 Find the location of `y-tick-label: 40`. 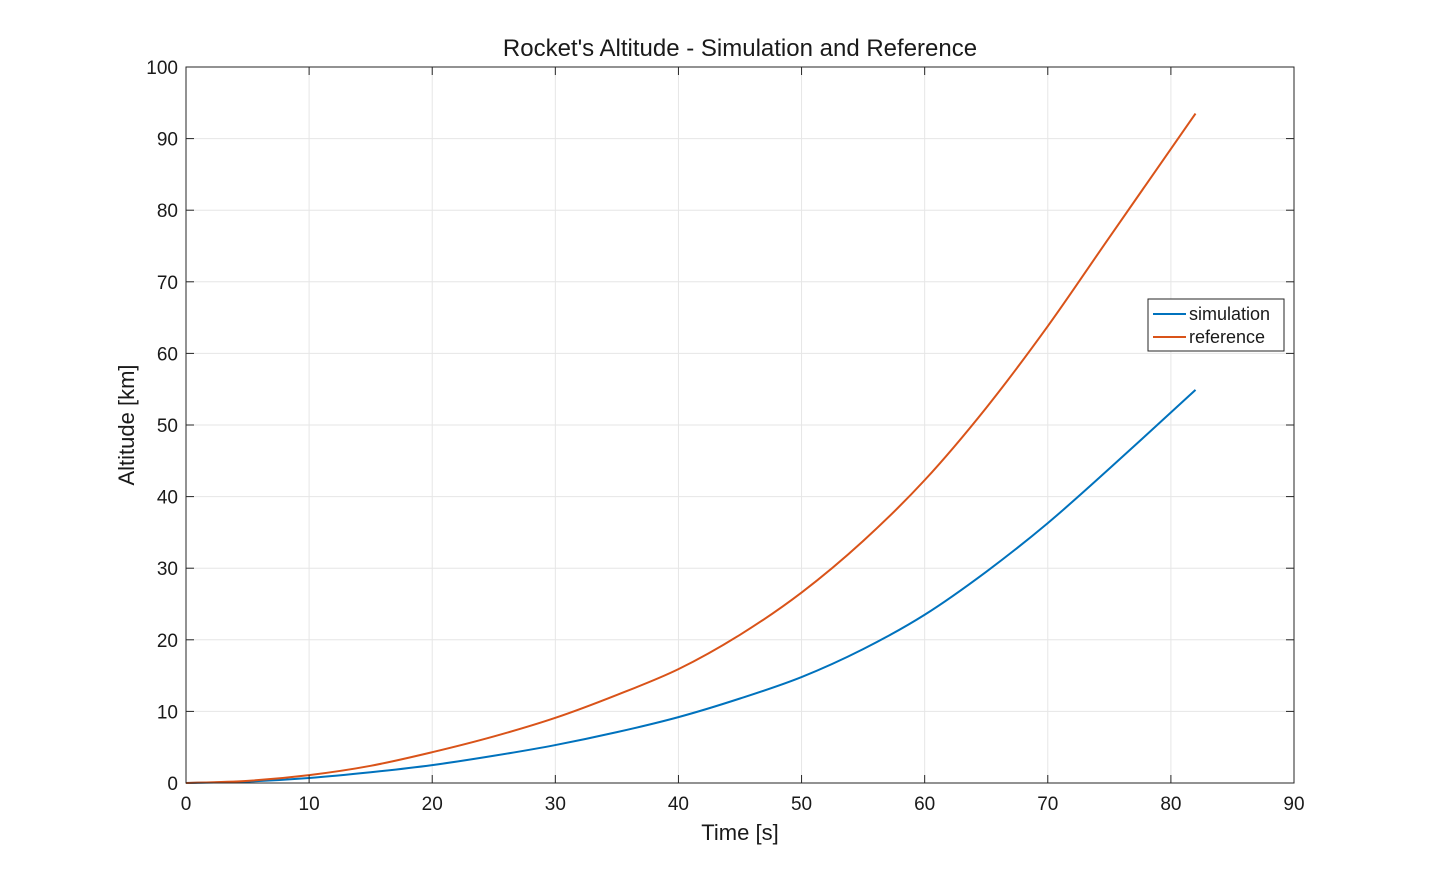

y-tick-label: 40 is located at coordinates (167, 498).